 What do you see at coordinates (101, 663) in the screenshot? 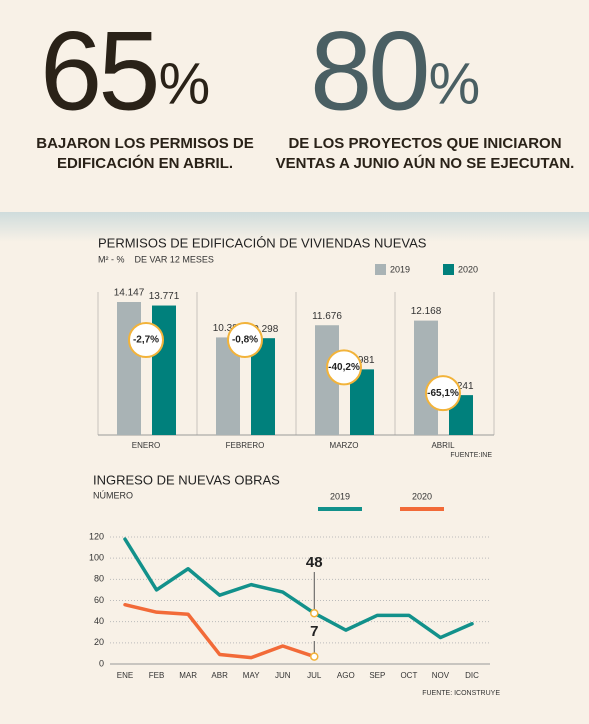
I see `y-tick-label: 0` at bounding box center [101, 663].